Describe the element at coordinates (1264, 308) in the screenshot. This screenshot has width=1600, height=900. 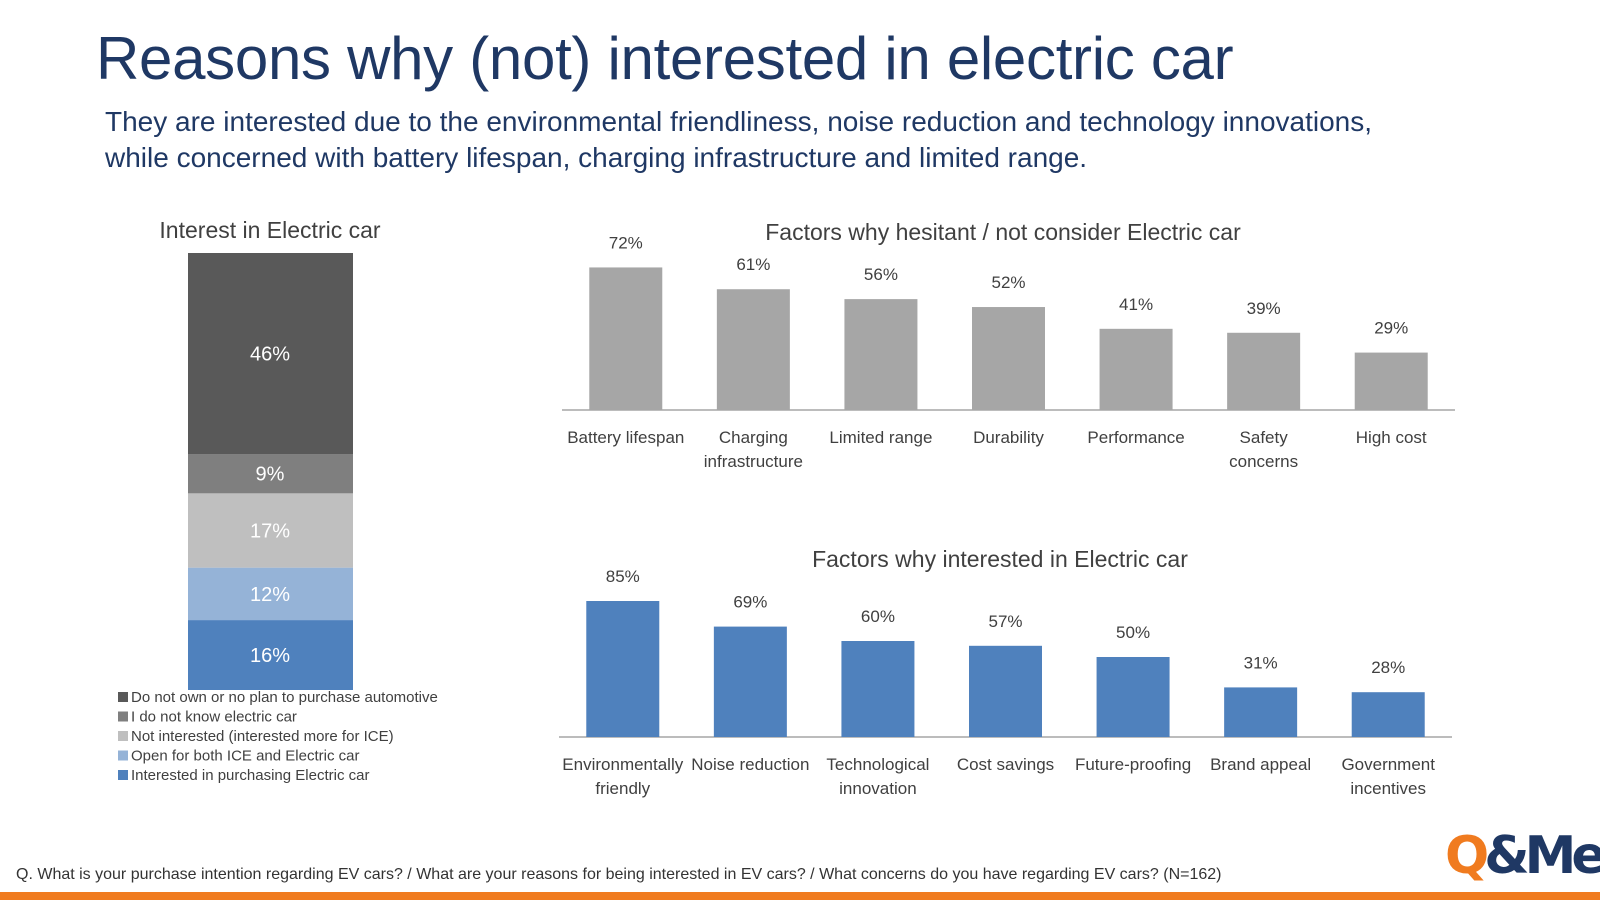
I see `hesitant-chart-value-label-5: 39%` at that location.